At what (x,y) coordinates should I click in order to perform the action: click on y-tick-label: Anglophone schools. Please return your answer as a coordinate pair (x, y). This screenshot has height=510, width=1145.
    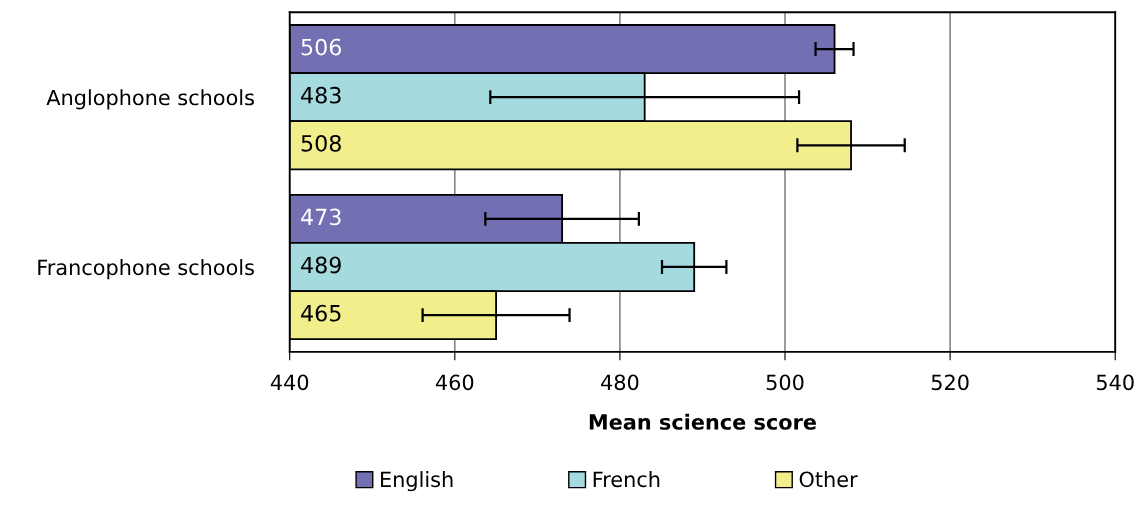
    Looking at the image, I should click on (150, 99).